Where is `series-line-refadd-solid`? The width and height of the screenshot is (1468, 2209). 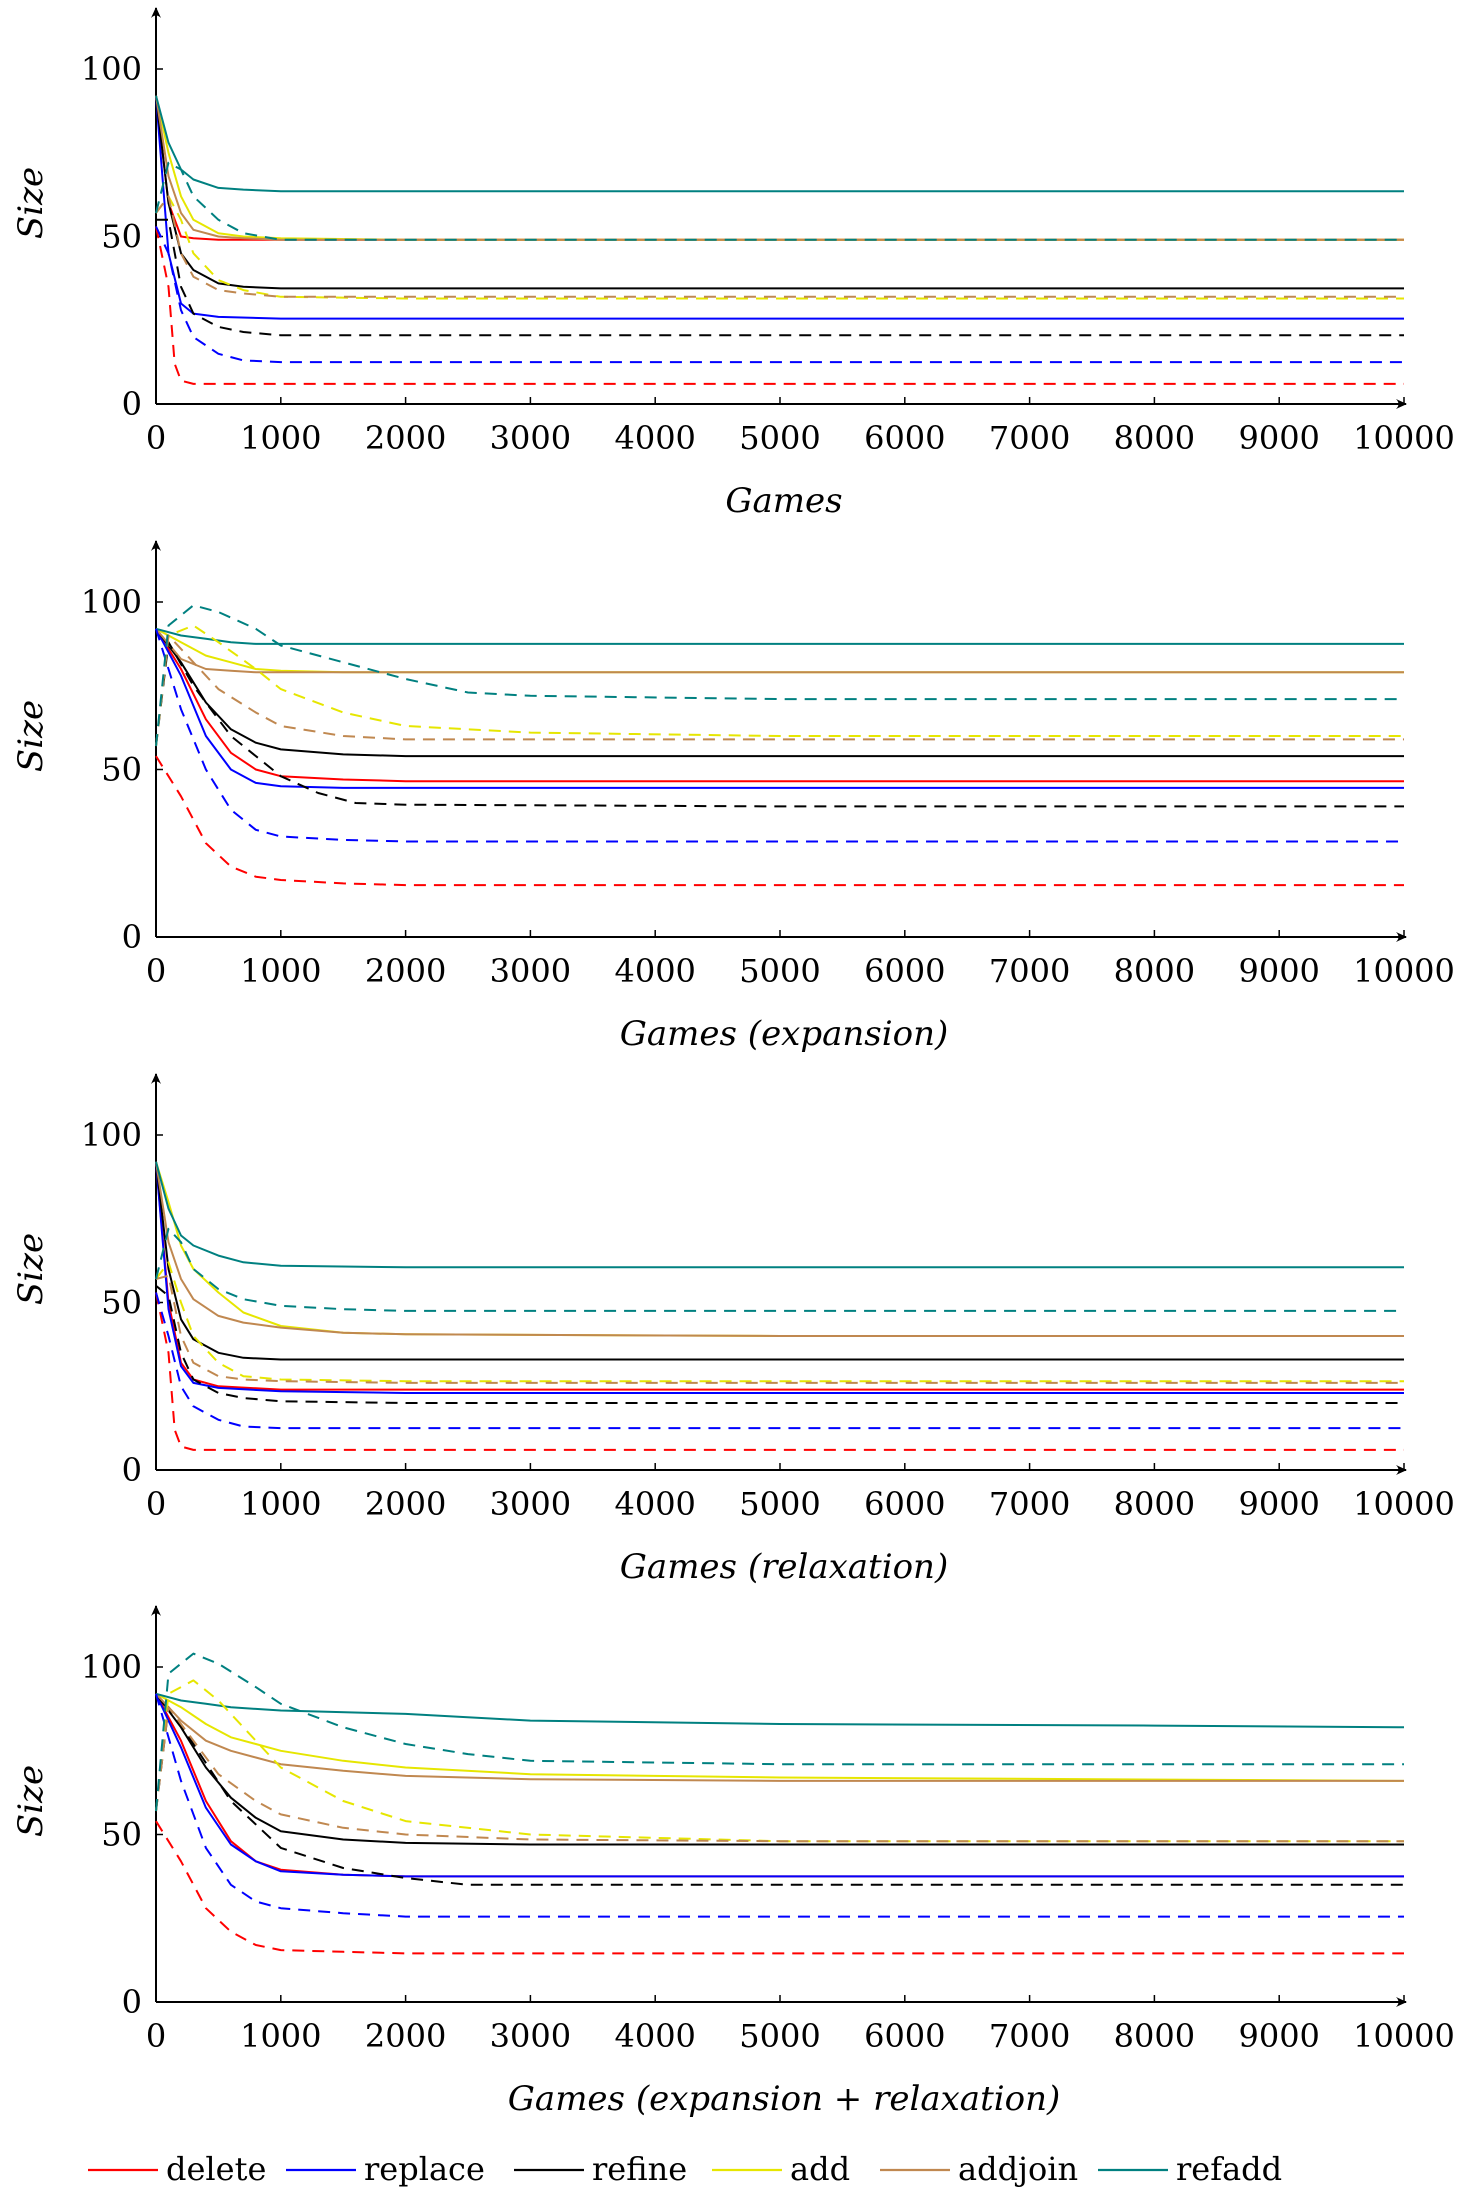 series-line-refadd-solid is located at coordinates (780, 1710).